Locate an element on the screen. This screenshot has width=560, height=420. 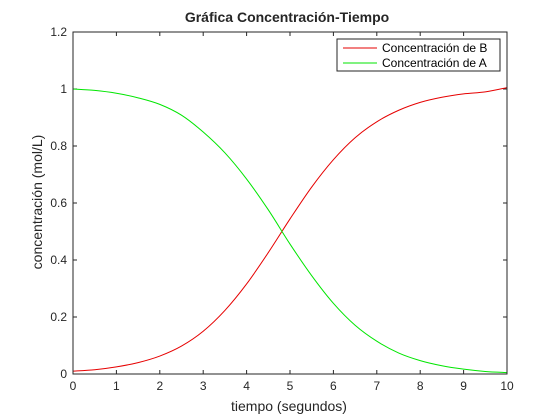
x-tick-label: 3 is located at coordinates (203, 386).